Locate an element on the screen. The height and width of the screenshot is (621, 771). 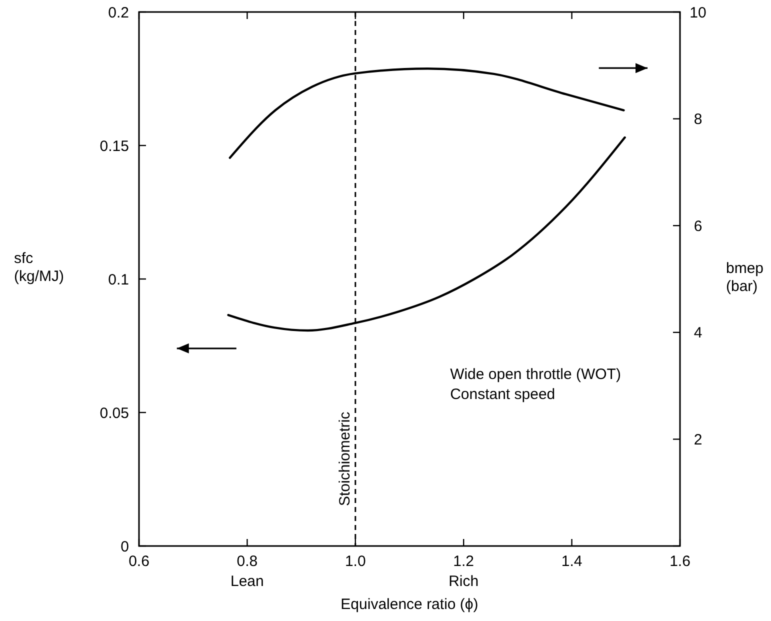
y2-tick-label: 4 is located at coordinates (698, 333).